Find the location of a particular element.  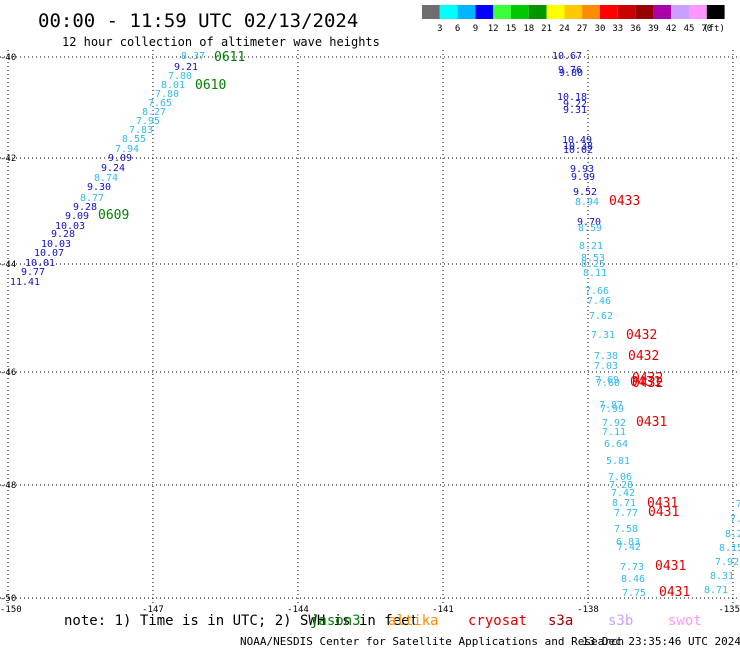

wave-height-label: 7.42 is located at coordinates (629, 547).